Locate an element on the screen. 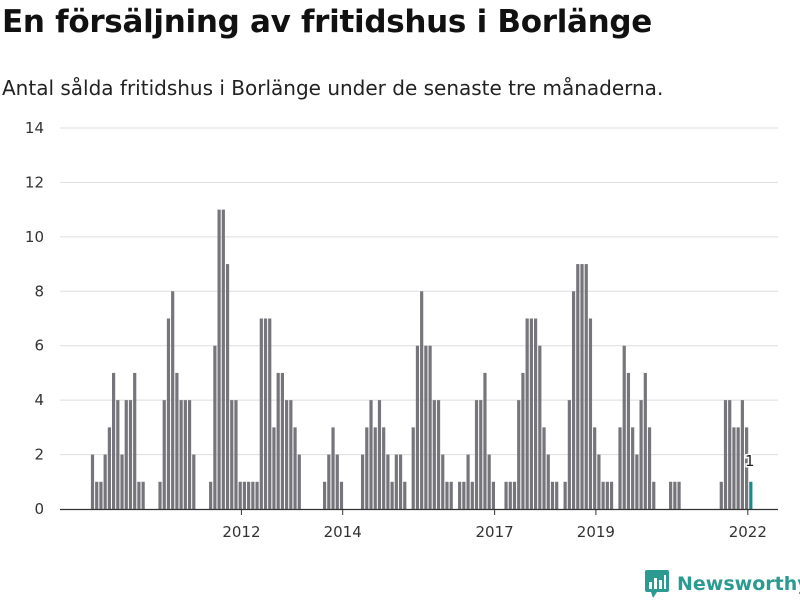 Image resolution: width=800 pixels, height=600 pixels. y-axis-ticks: 0 2 4 6 8 10 12 14 is located at coordinates (34, 318).